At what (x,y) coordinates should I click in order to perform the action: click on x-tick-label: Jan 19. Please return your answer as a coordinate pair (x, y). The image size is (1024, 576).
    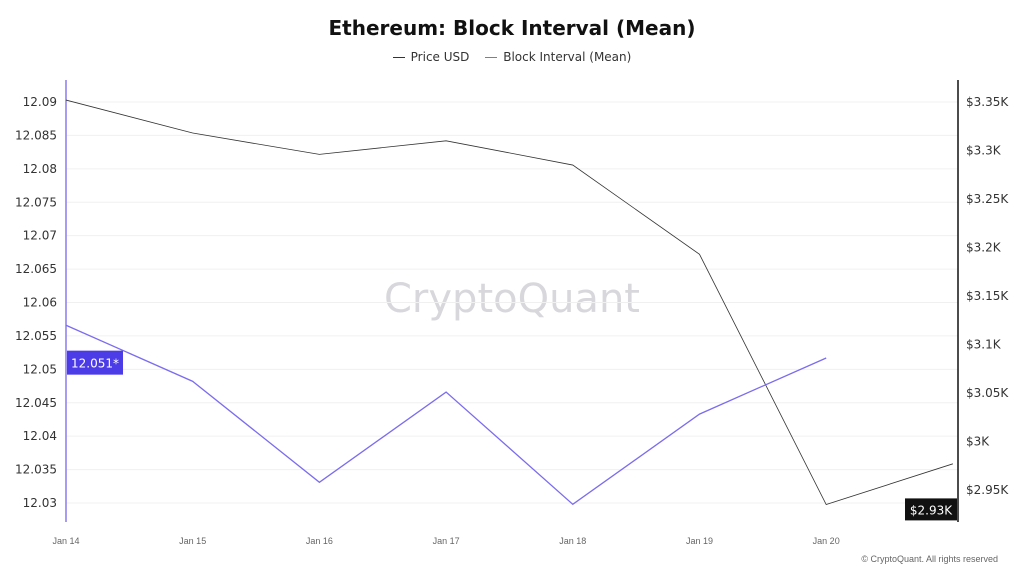
    Looking at the image, I should click on (699, 541).